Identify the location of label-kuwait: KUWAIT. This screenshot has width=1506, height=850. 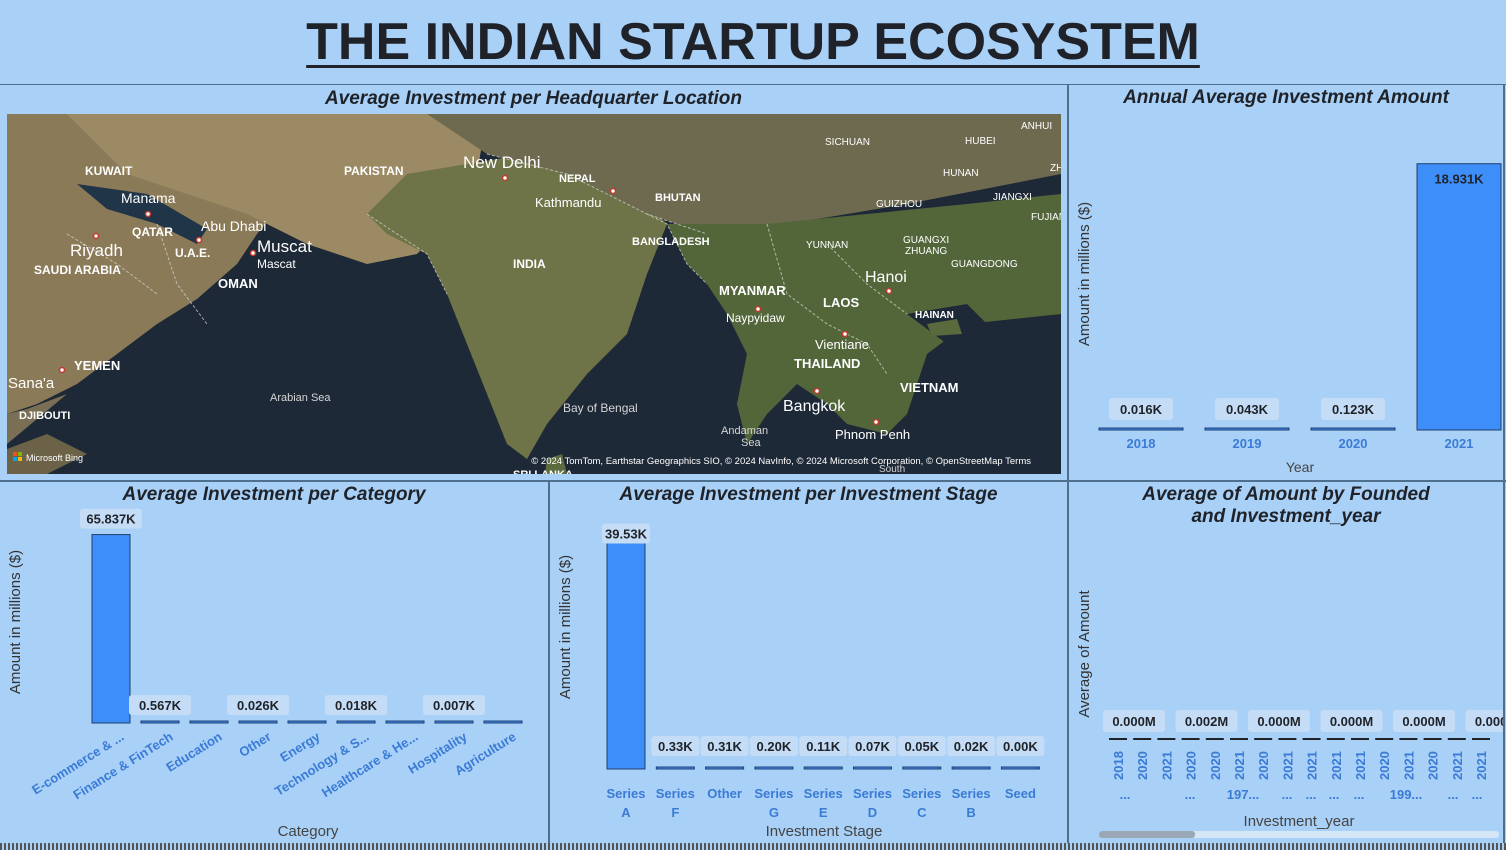
(109, 171).